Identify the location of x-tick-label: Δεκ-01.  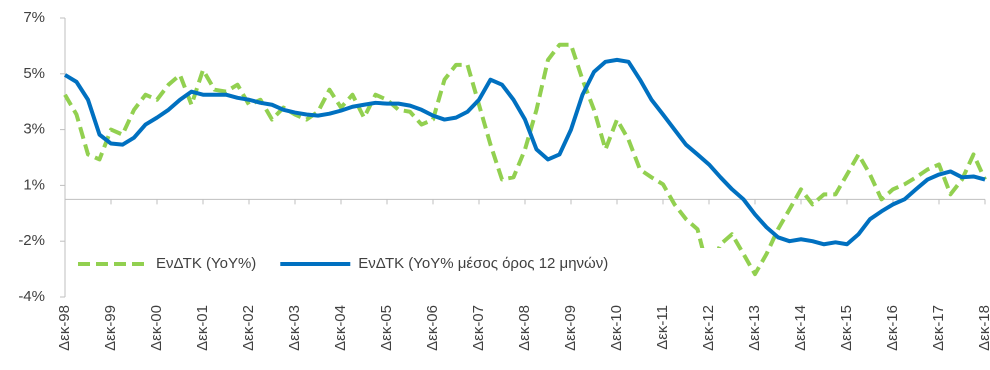
(202, 328).